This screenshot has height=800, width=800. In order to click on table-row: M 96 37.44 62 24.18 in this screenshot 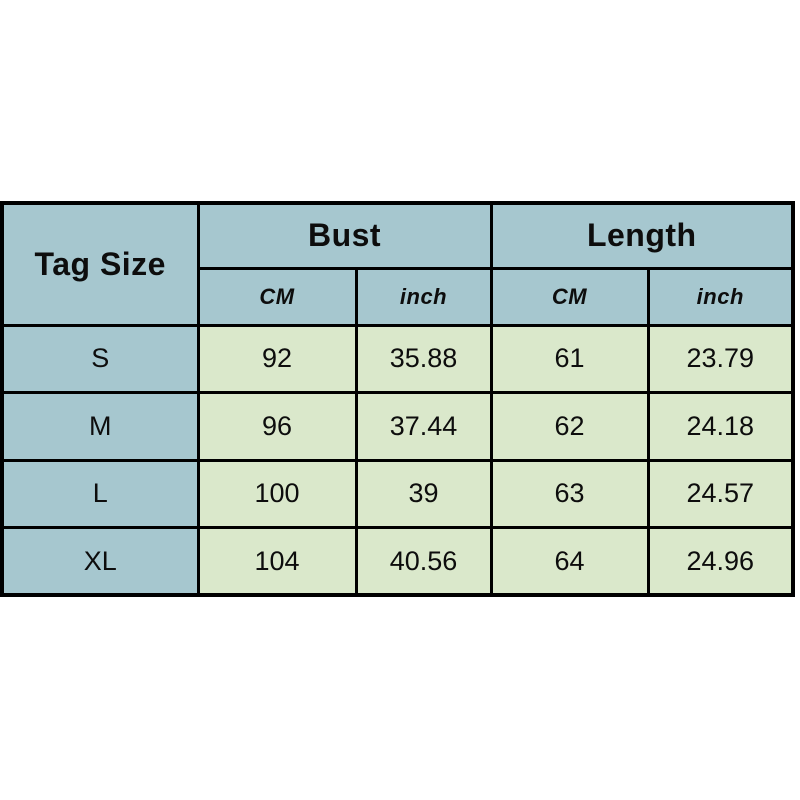, I will do `click(397, 426)`.